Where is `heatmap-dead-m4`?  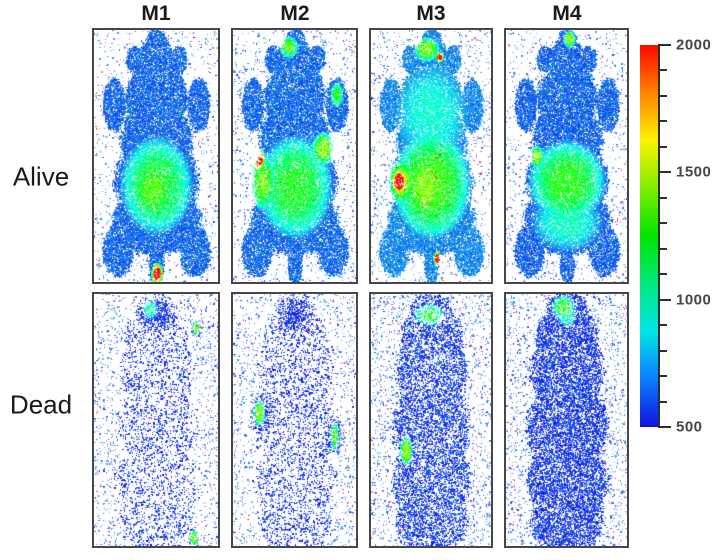
heatmap-dead-m4 is located at coordinates (566, 420).